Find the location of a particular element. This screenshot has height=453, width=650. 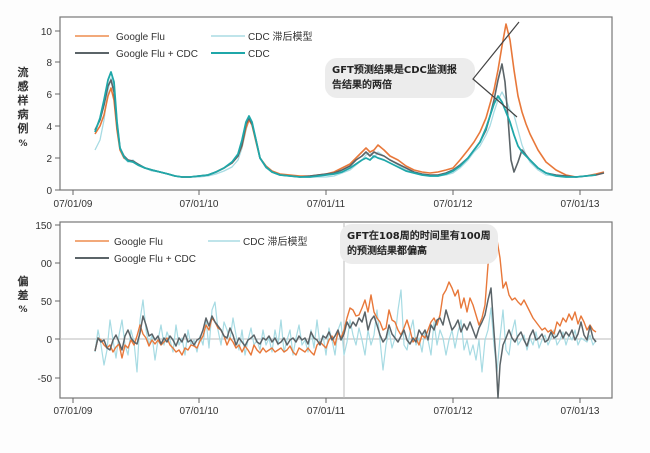

svg-text: 00 is located at coordinates (47, 264).